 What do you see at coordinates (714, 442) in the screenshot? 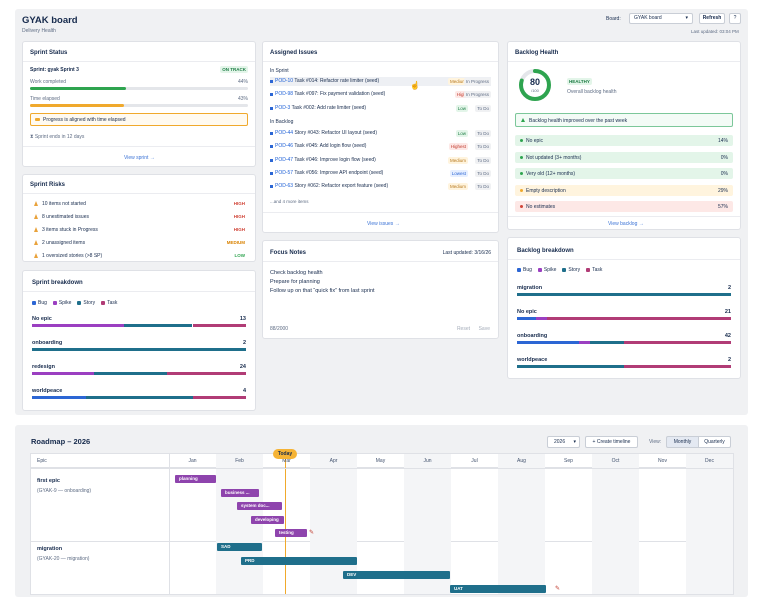
I see `quarterly-view-button: Quarterly` at bounding box center [714, 442].